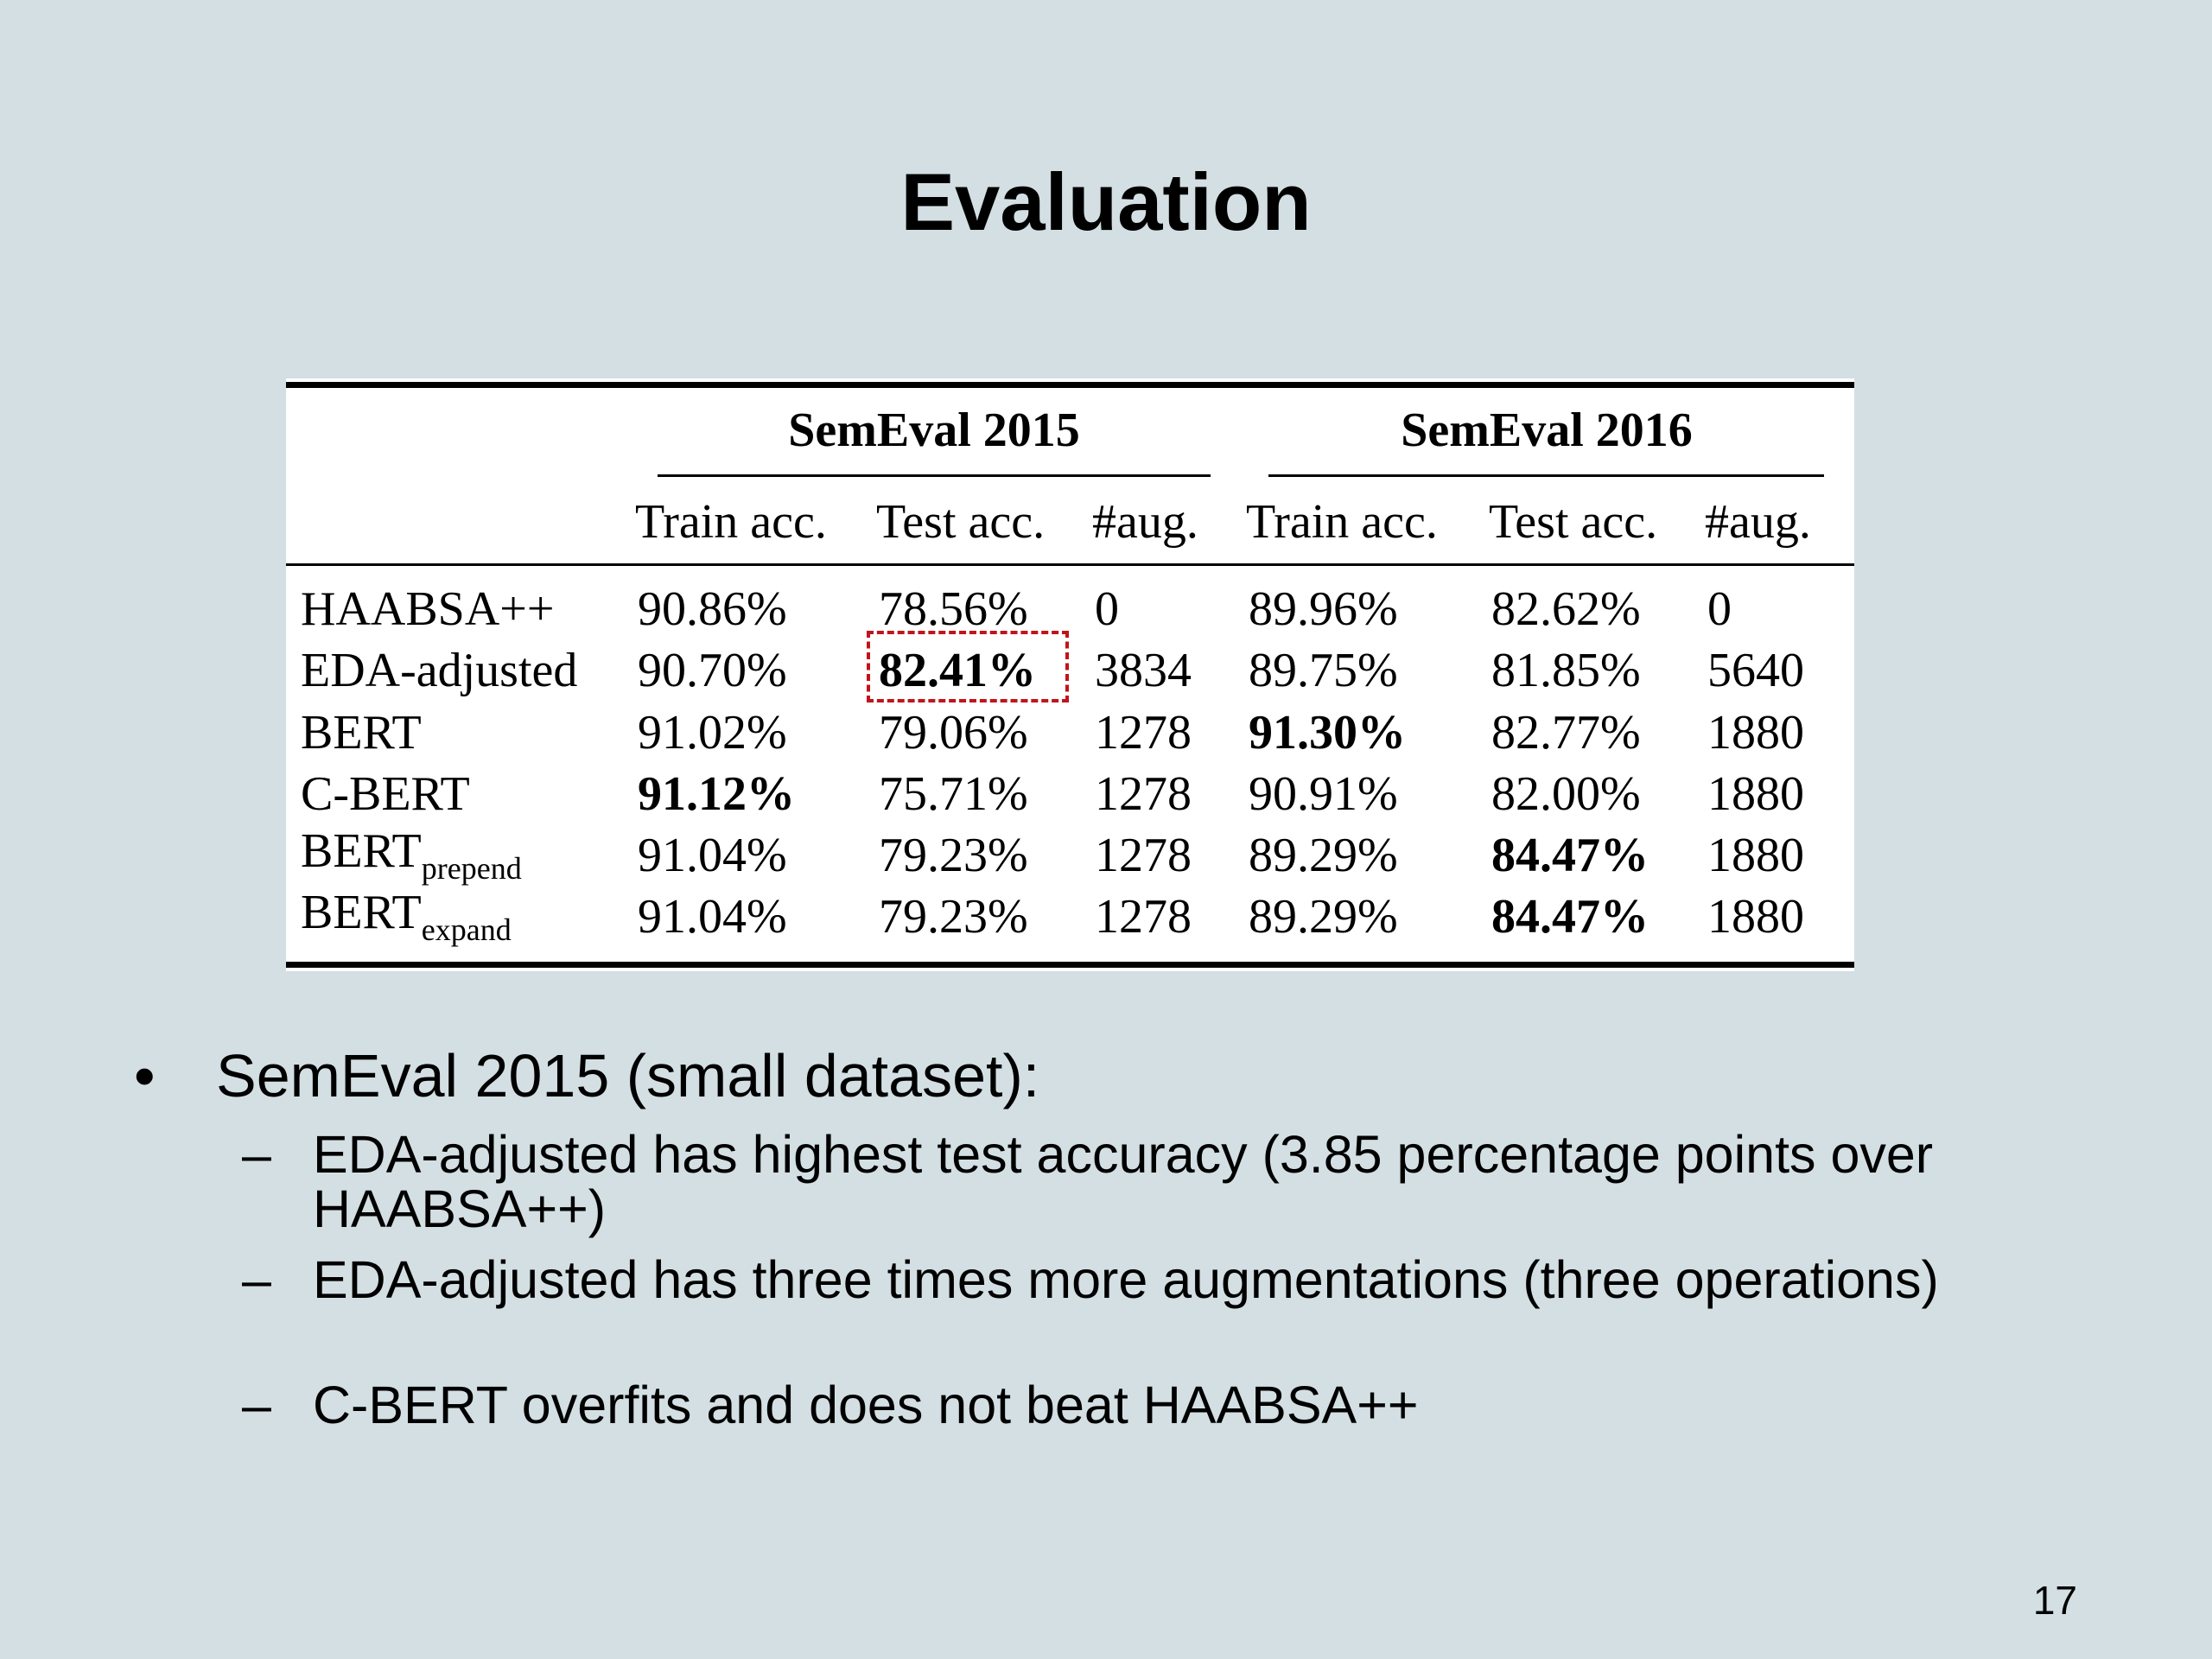 This screenshot has height=1659, width=2212. Describe the element at coordinates (1566, 733) in the screenshot. I see `cell: 82.77%` at that location.